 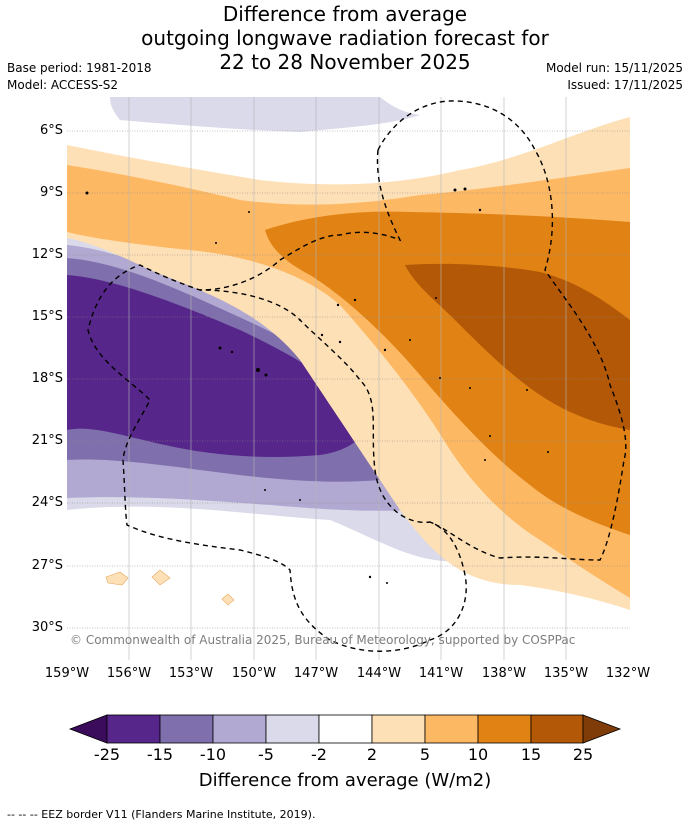 What do you see at coordinates (88, 729) in the screenshot?
I see `colorbar-arrow-low` at bounding box center [88, 729].